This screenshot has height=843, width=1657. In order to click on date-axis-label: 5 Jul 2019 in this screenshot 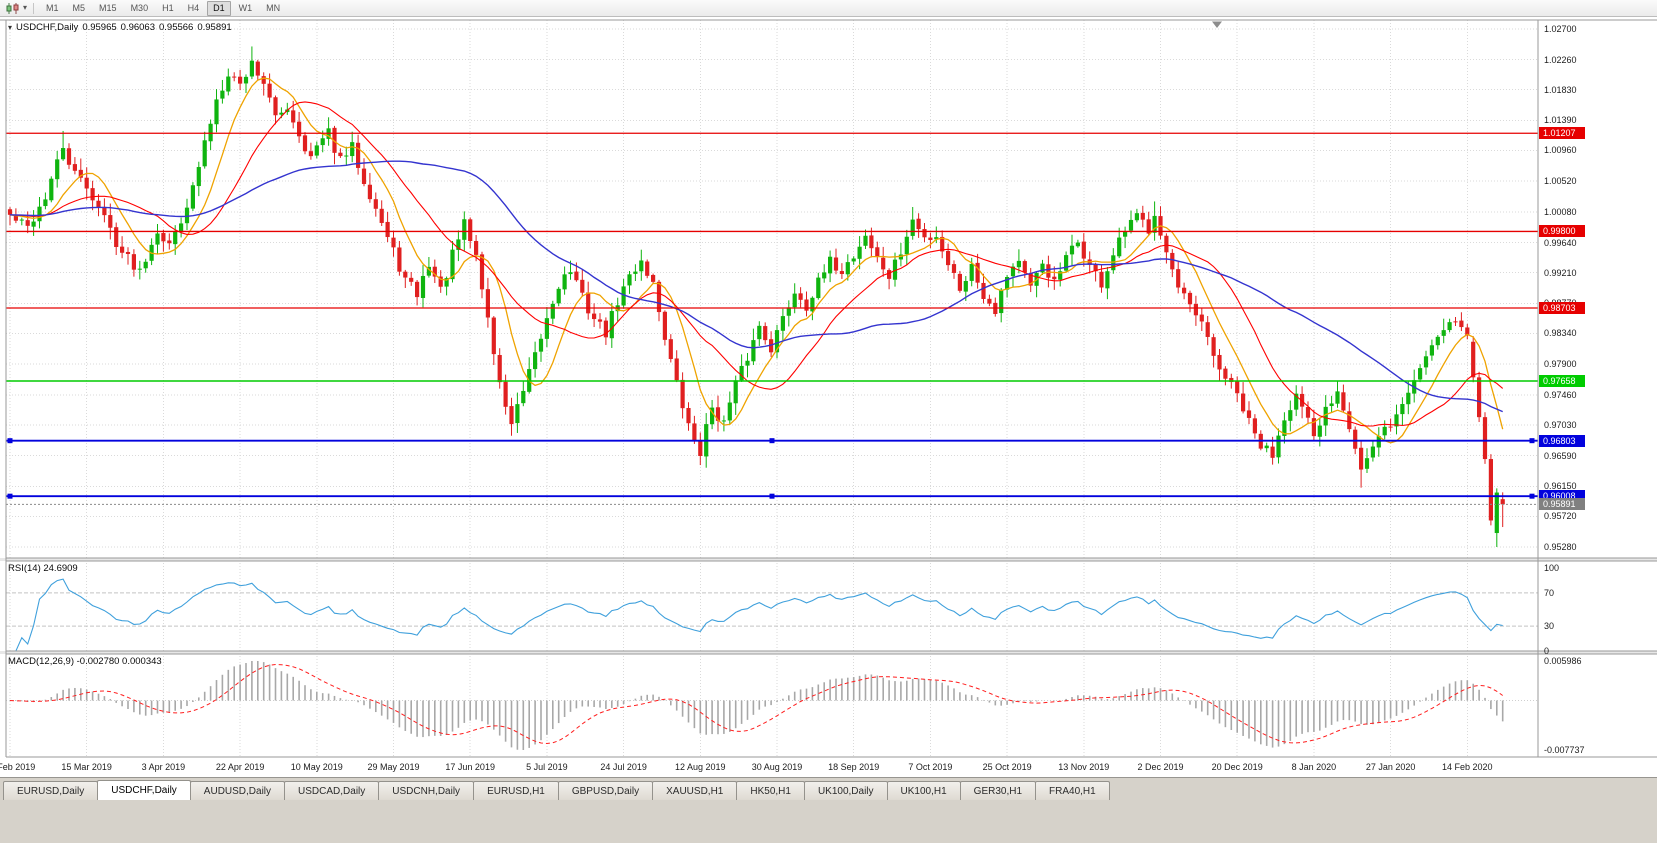, I will do `click(547, 767)`.